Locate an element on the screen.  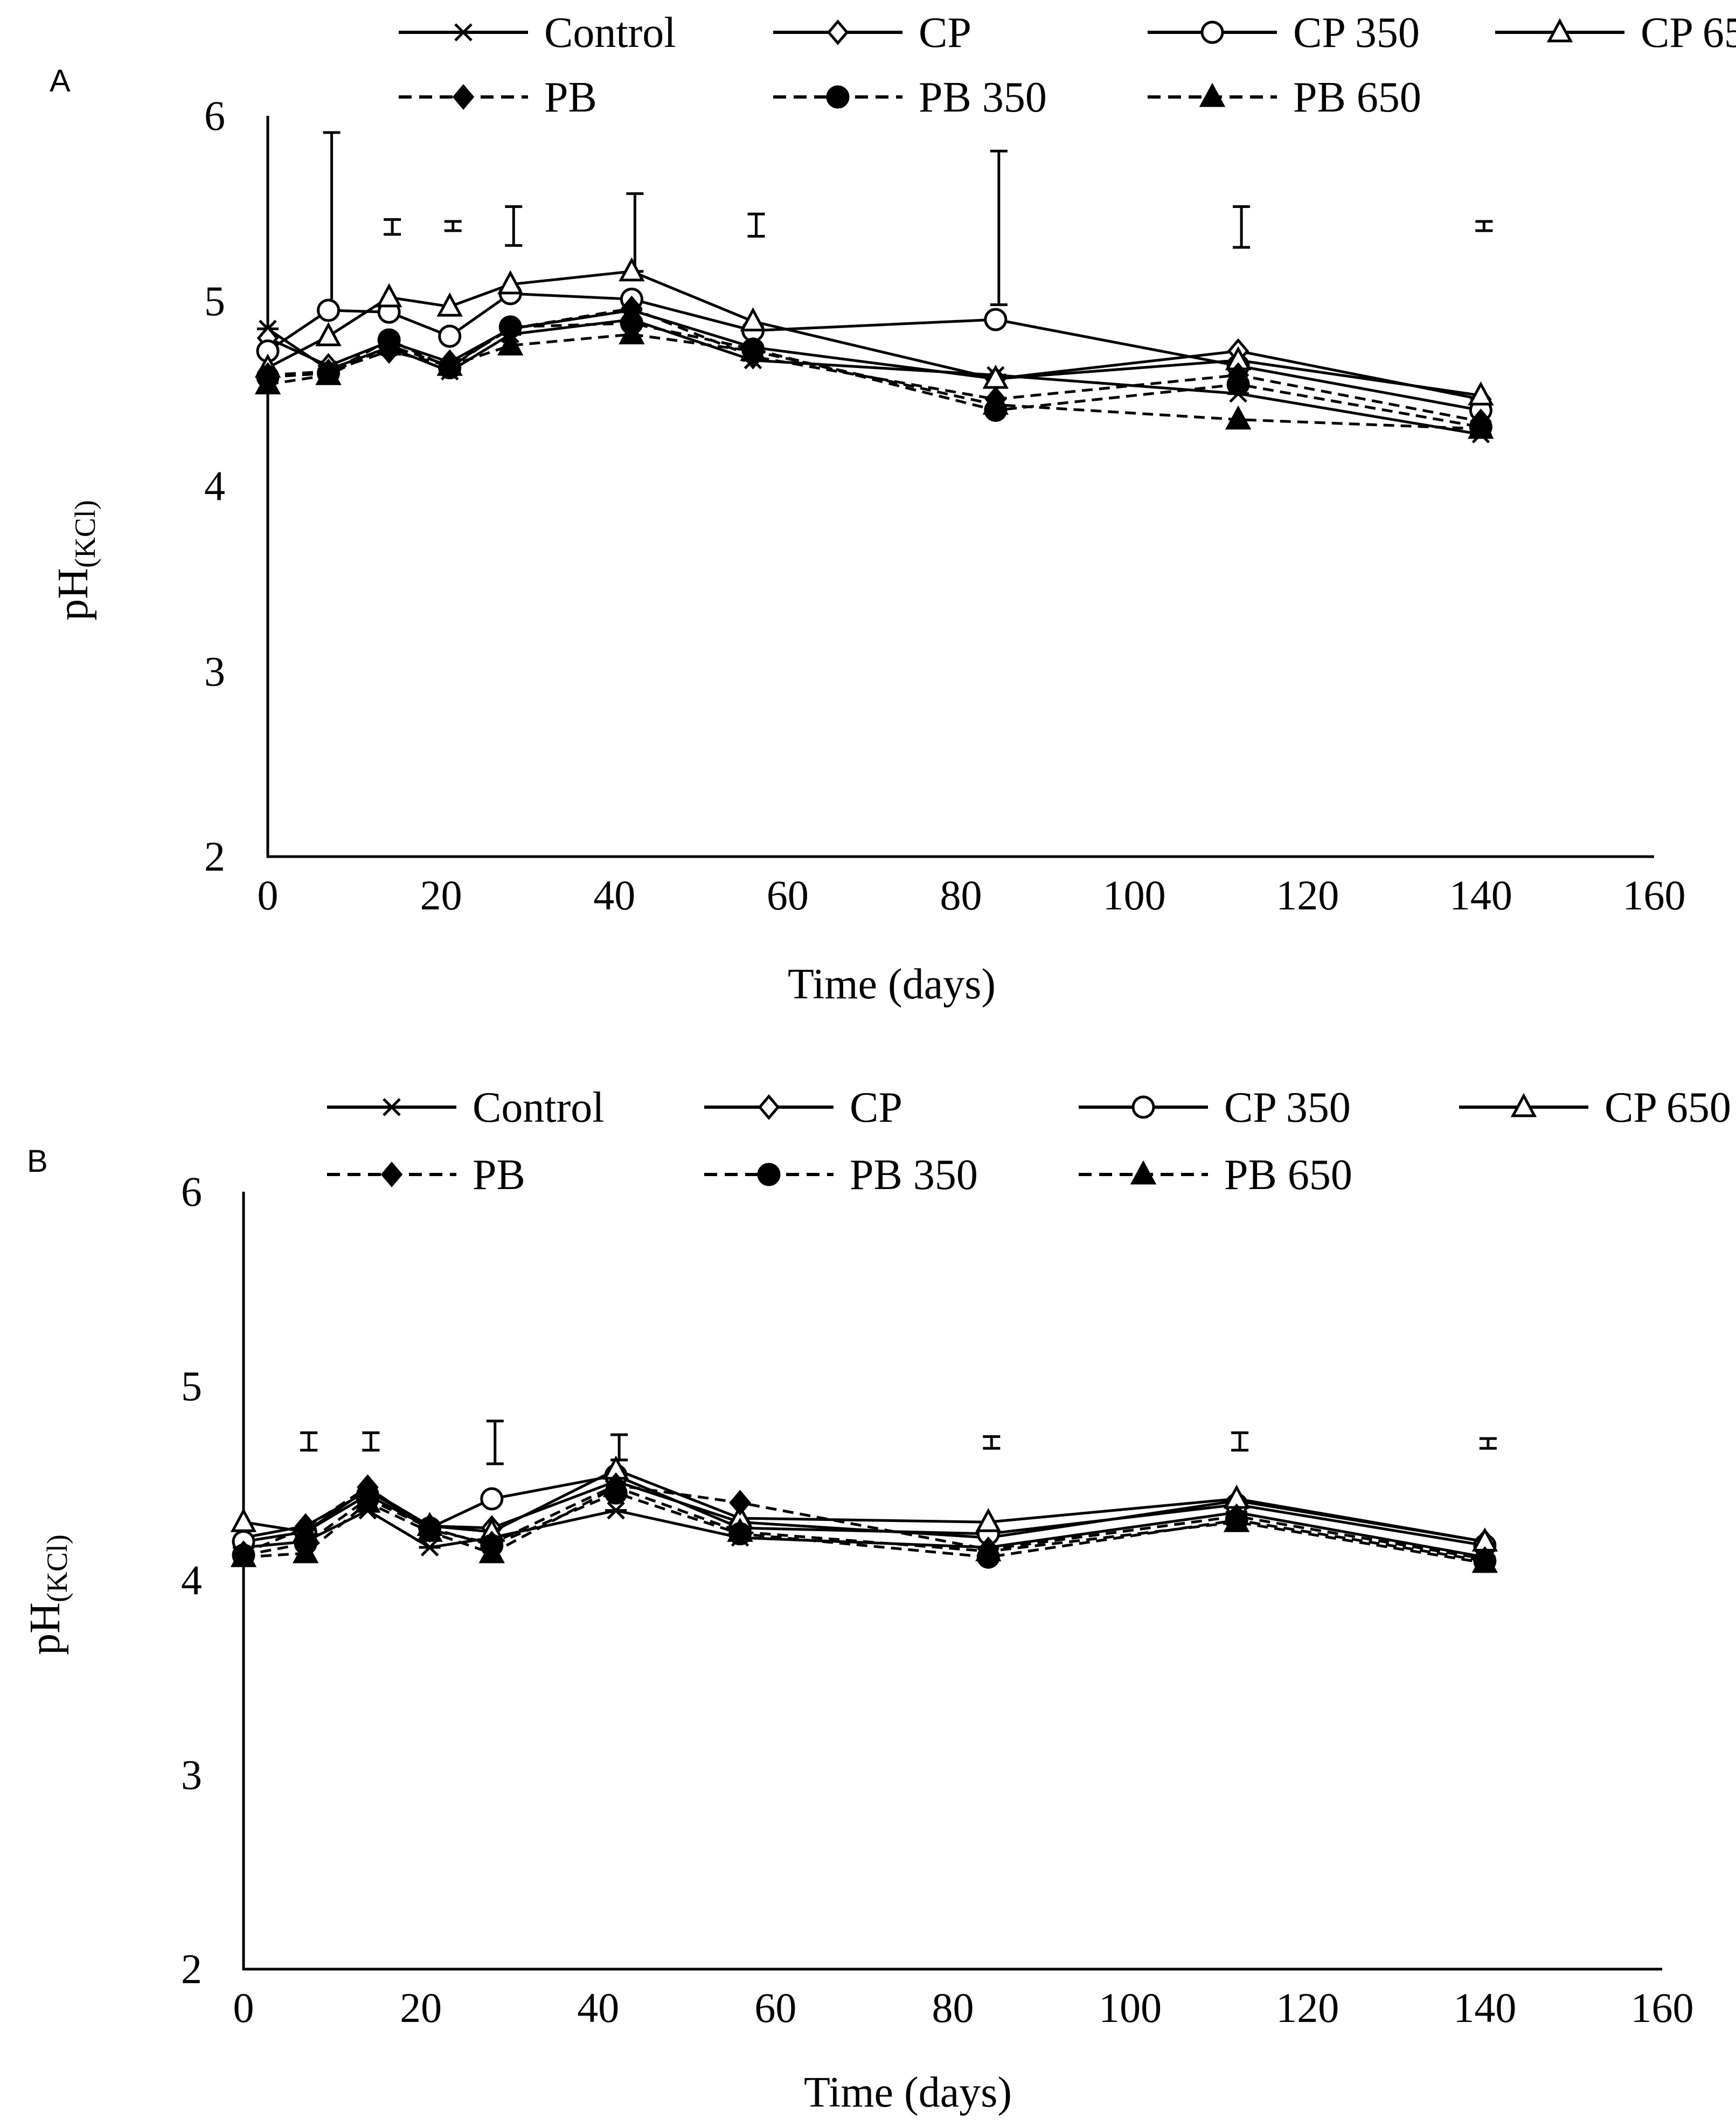
legend-marker-a-cp is located at coordinates (838, 32).